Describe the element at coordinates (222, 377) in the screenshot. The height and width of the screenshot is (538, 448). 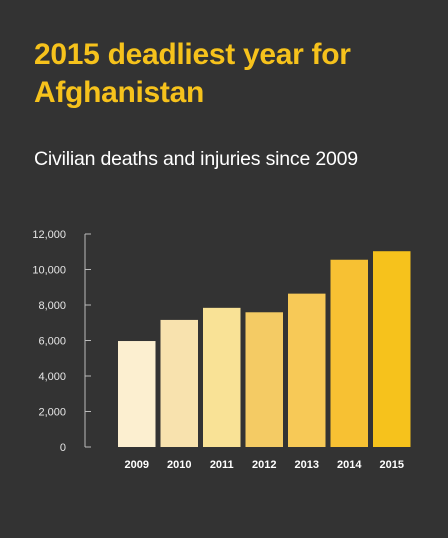
I see `bar-2011` at that location.